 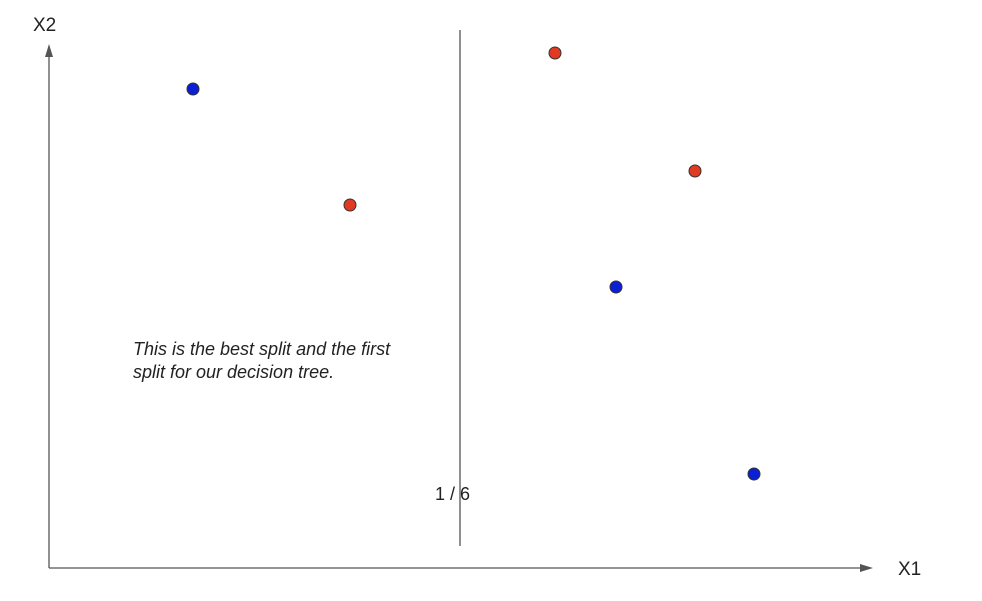 I want to click on split-fraction-label: 1 / 6, so click(x=453, y=494).